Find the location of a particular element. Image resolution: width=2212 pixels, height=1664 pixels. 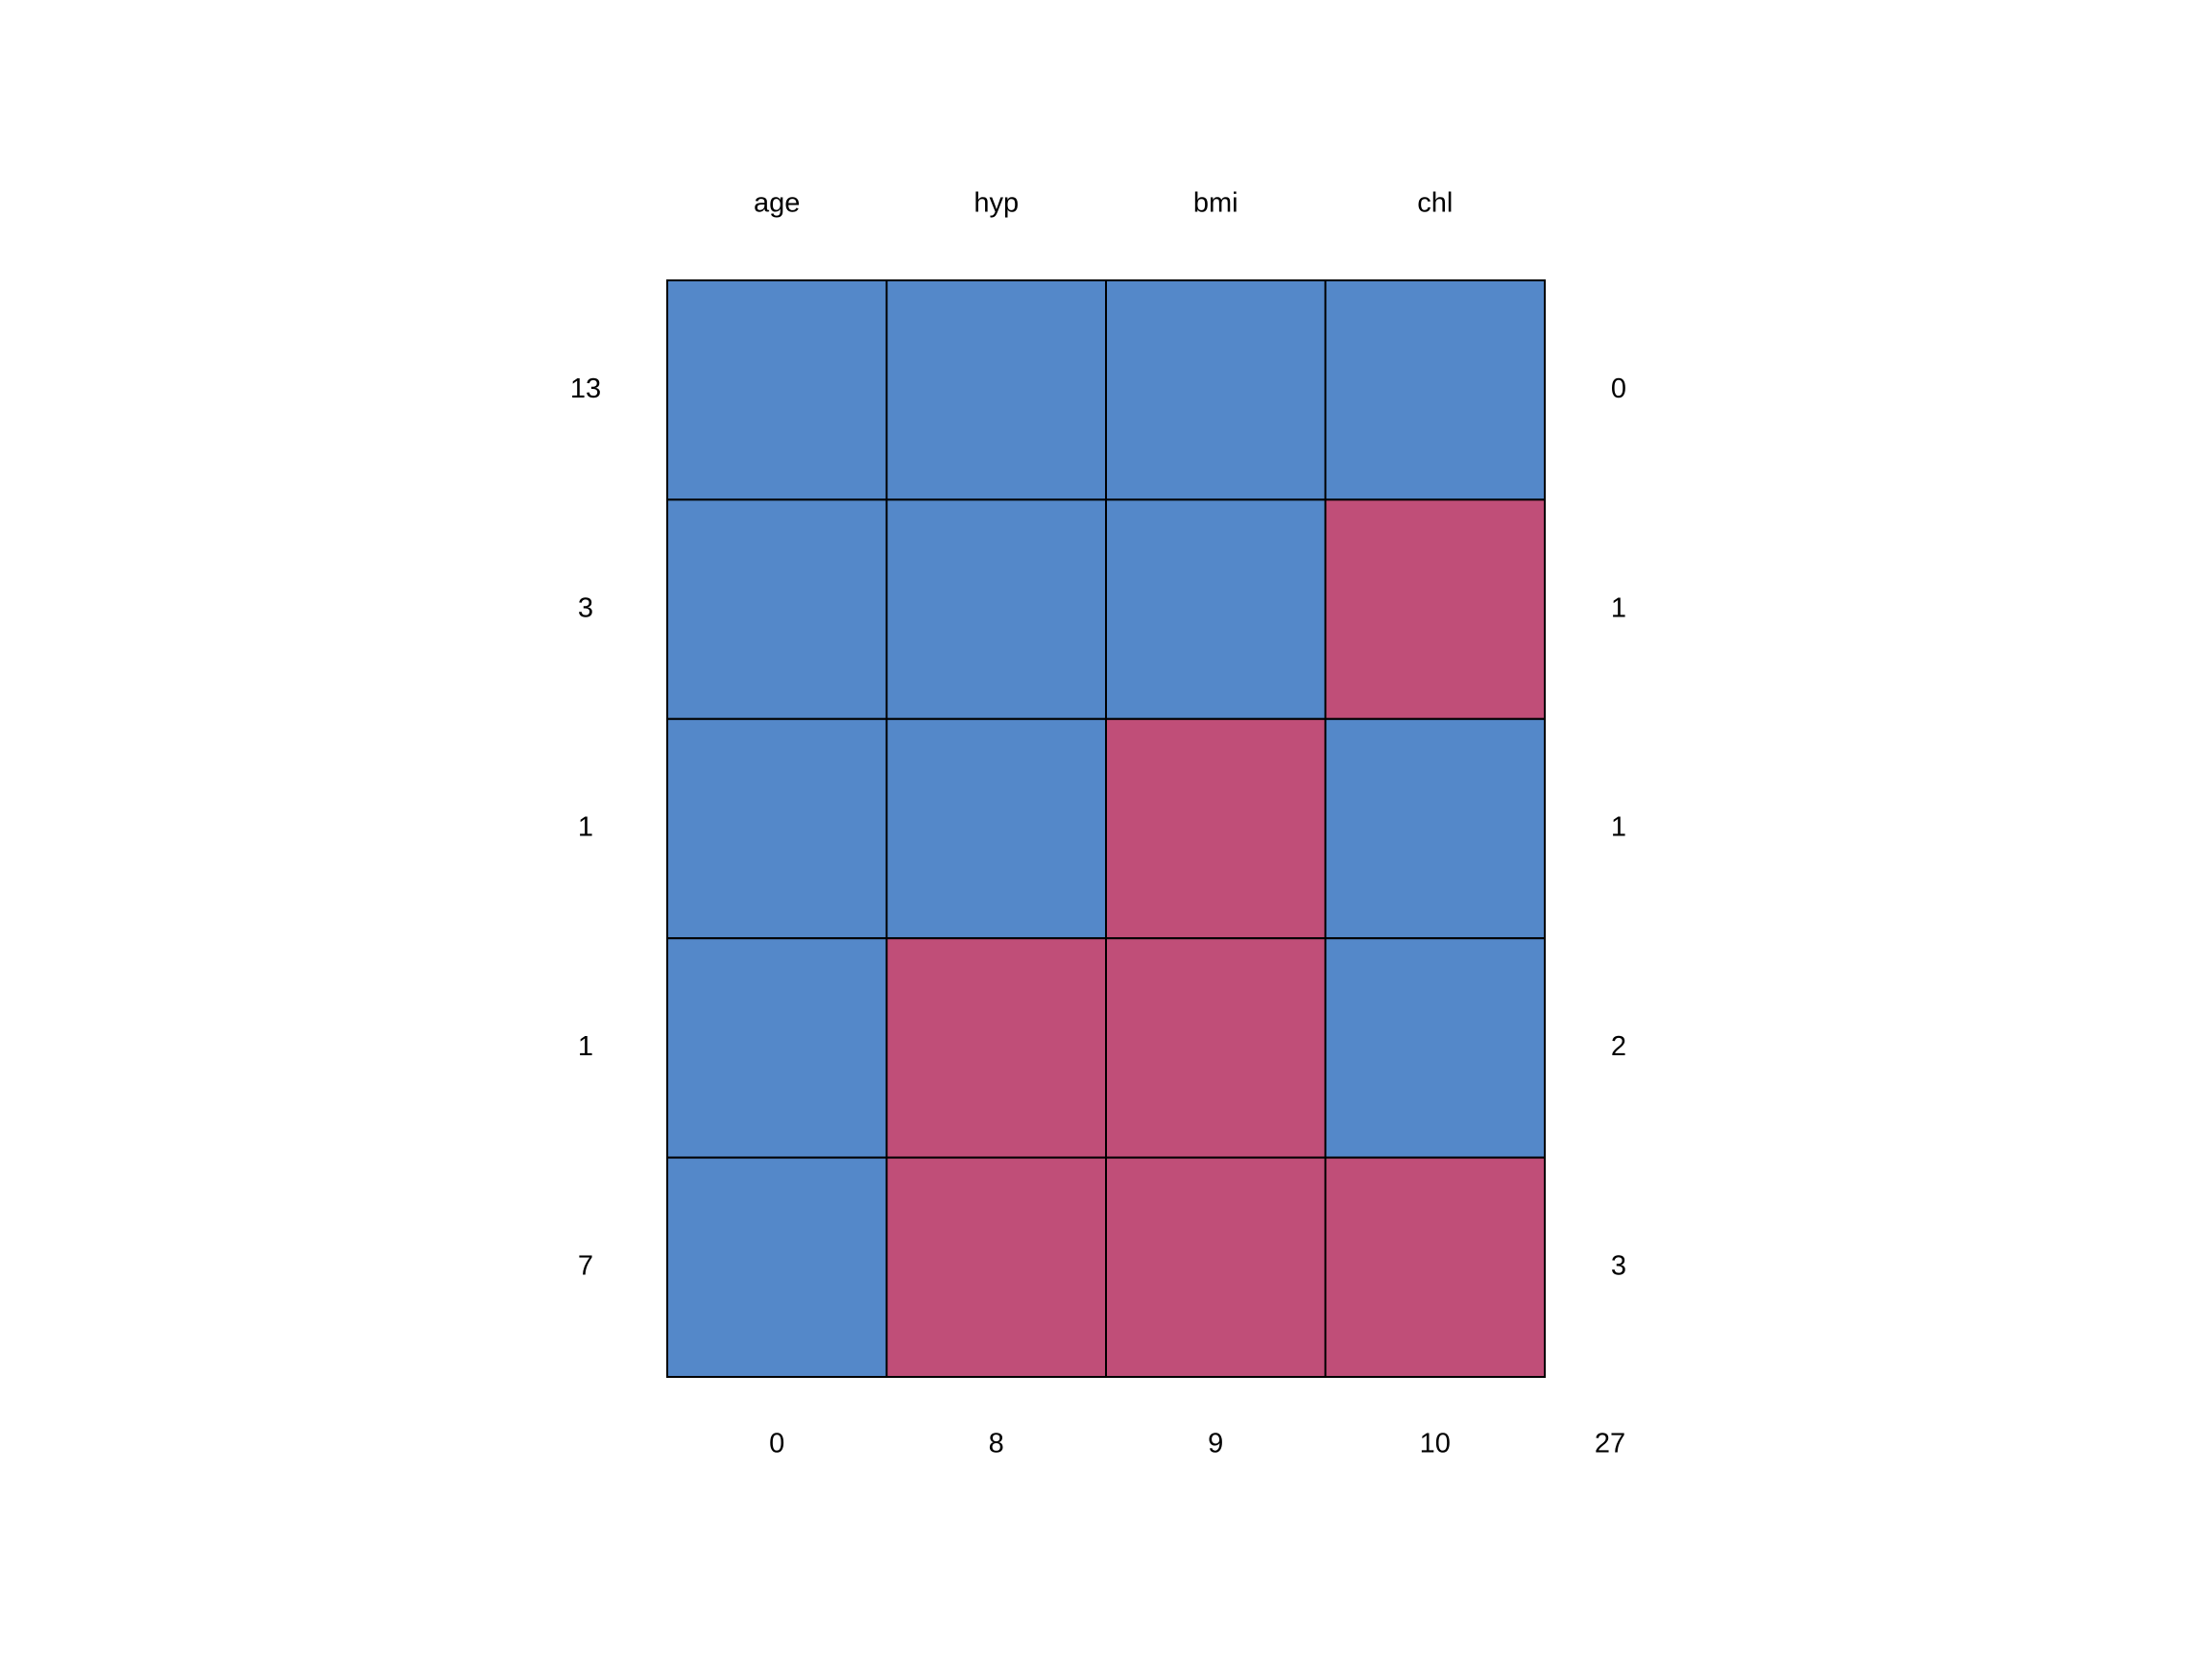

column-missing-count: 8 is located at coordinates (997, 1444).